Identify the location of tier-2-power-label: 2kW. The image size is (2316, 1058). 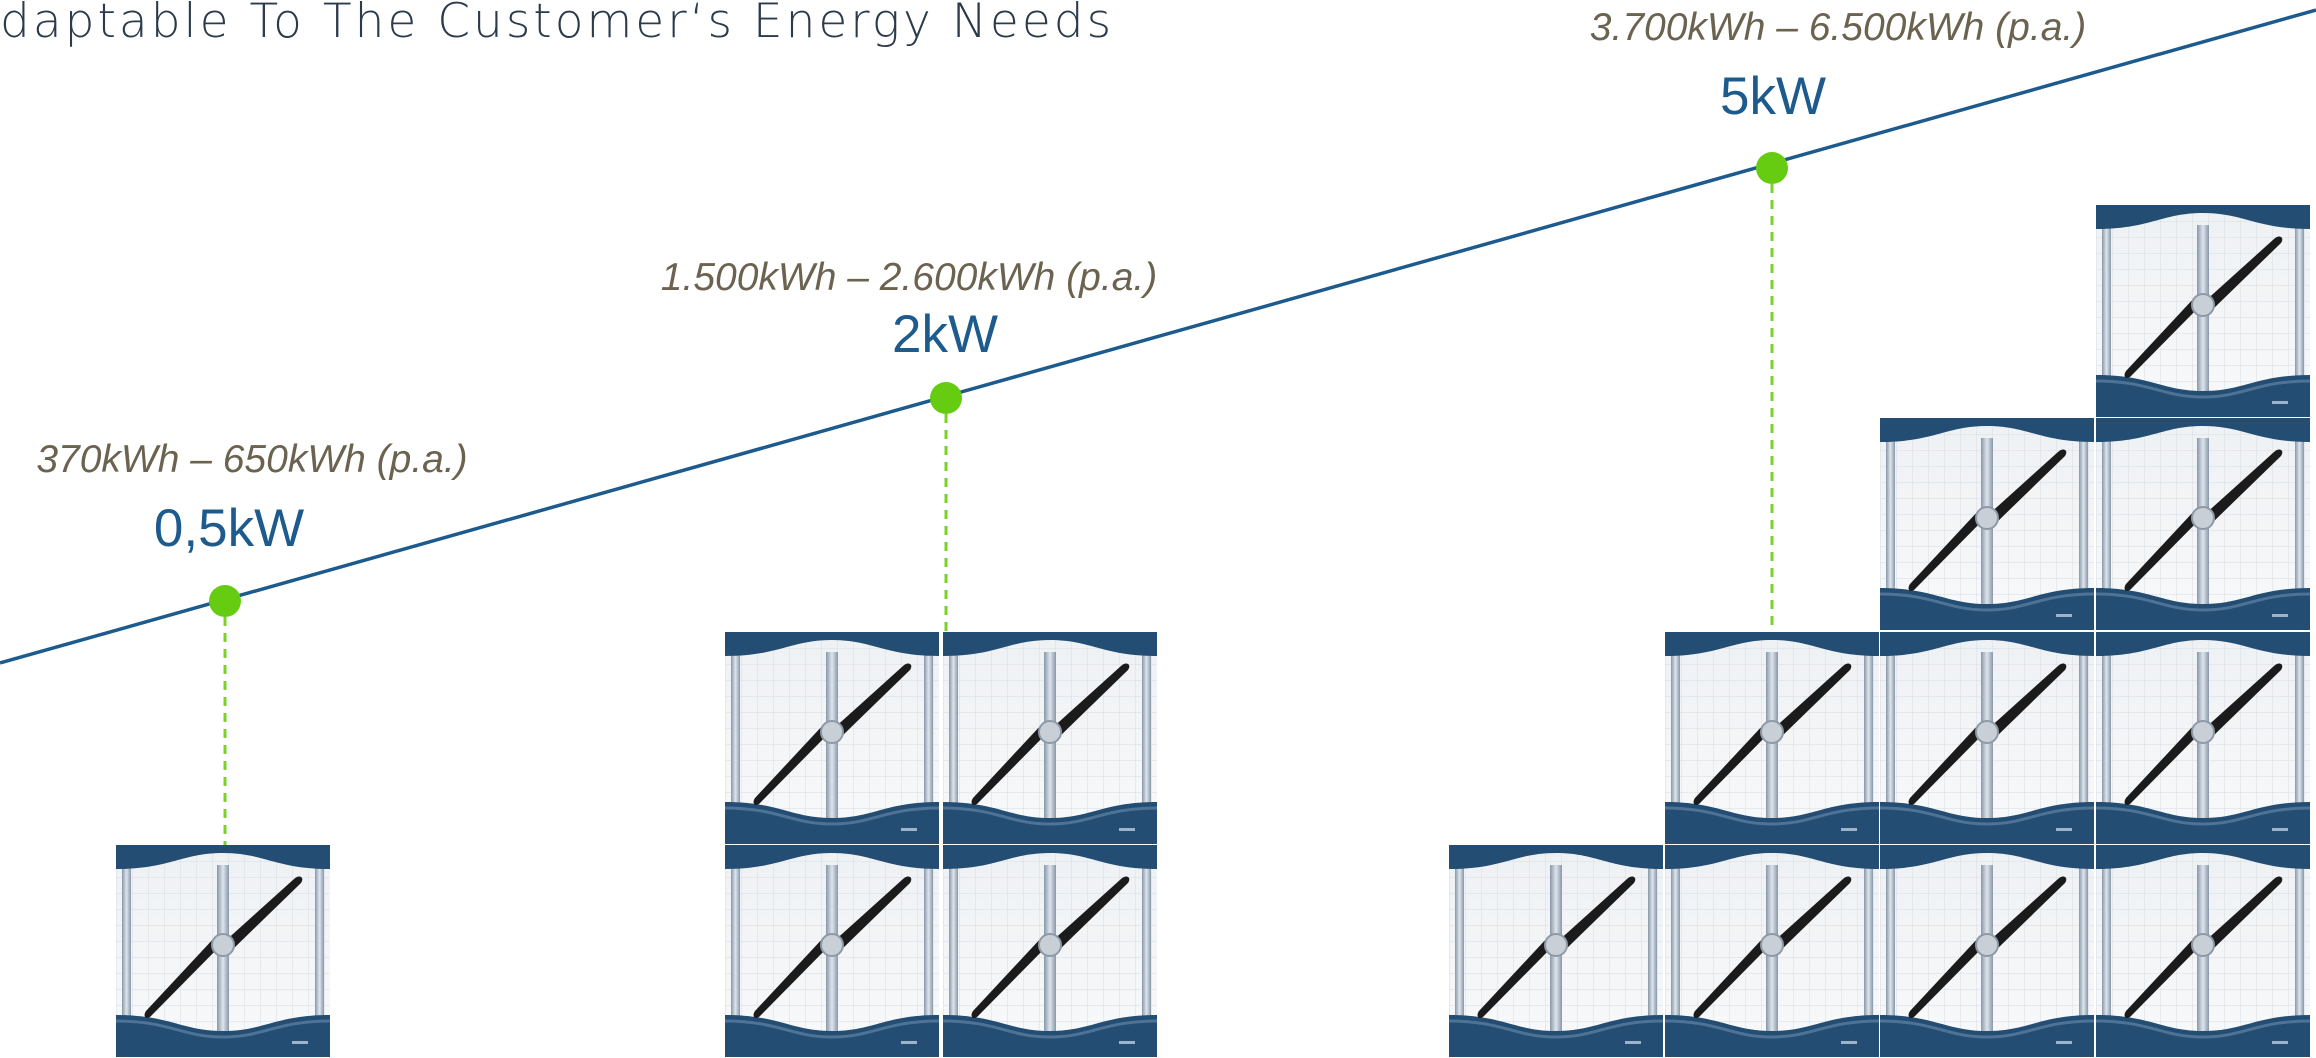
(945, 334).